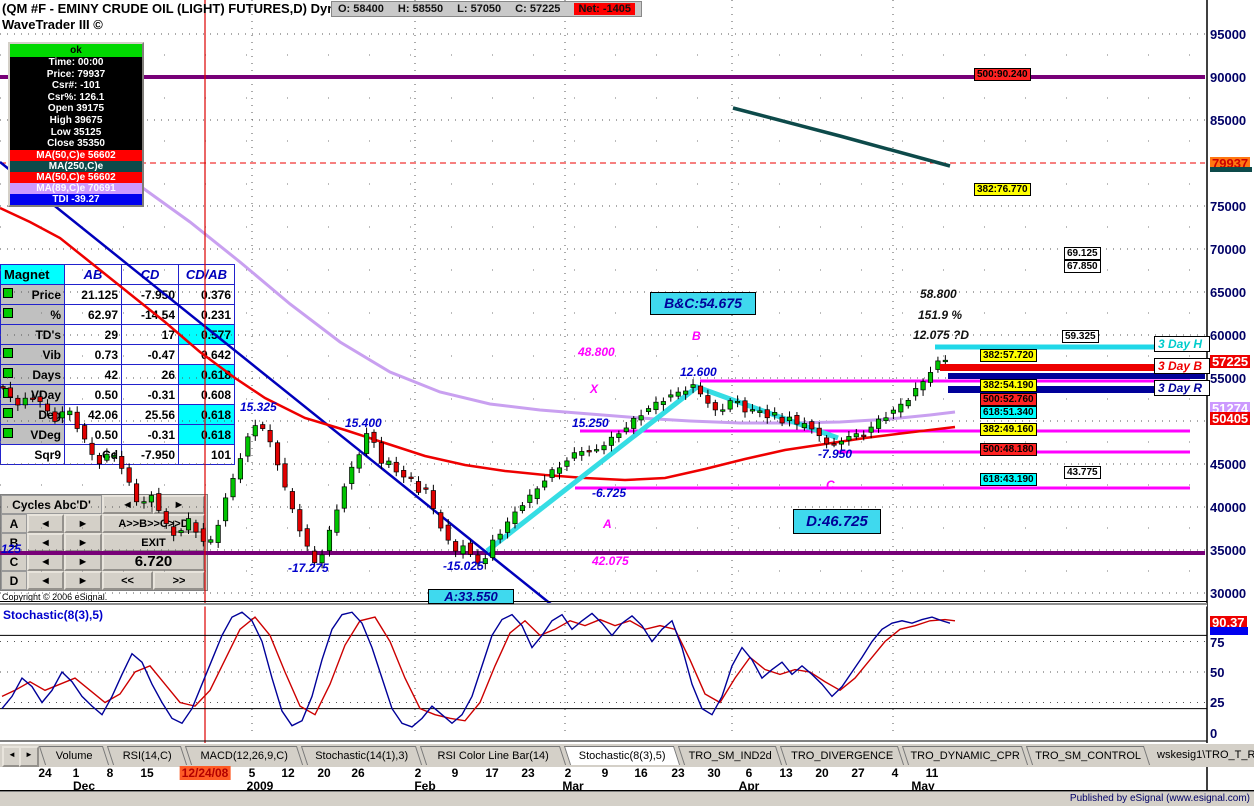 The image size is (1254, 806). Describe the element at coordinates (1228, 77) in the screenshot. I see `price-axis-label: 90000` at that location.